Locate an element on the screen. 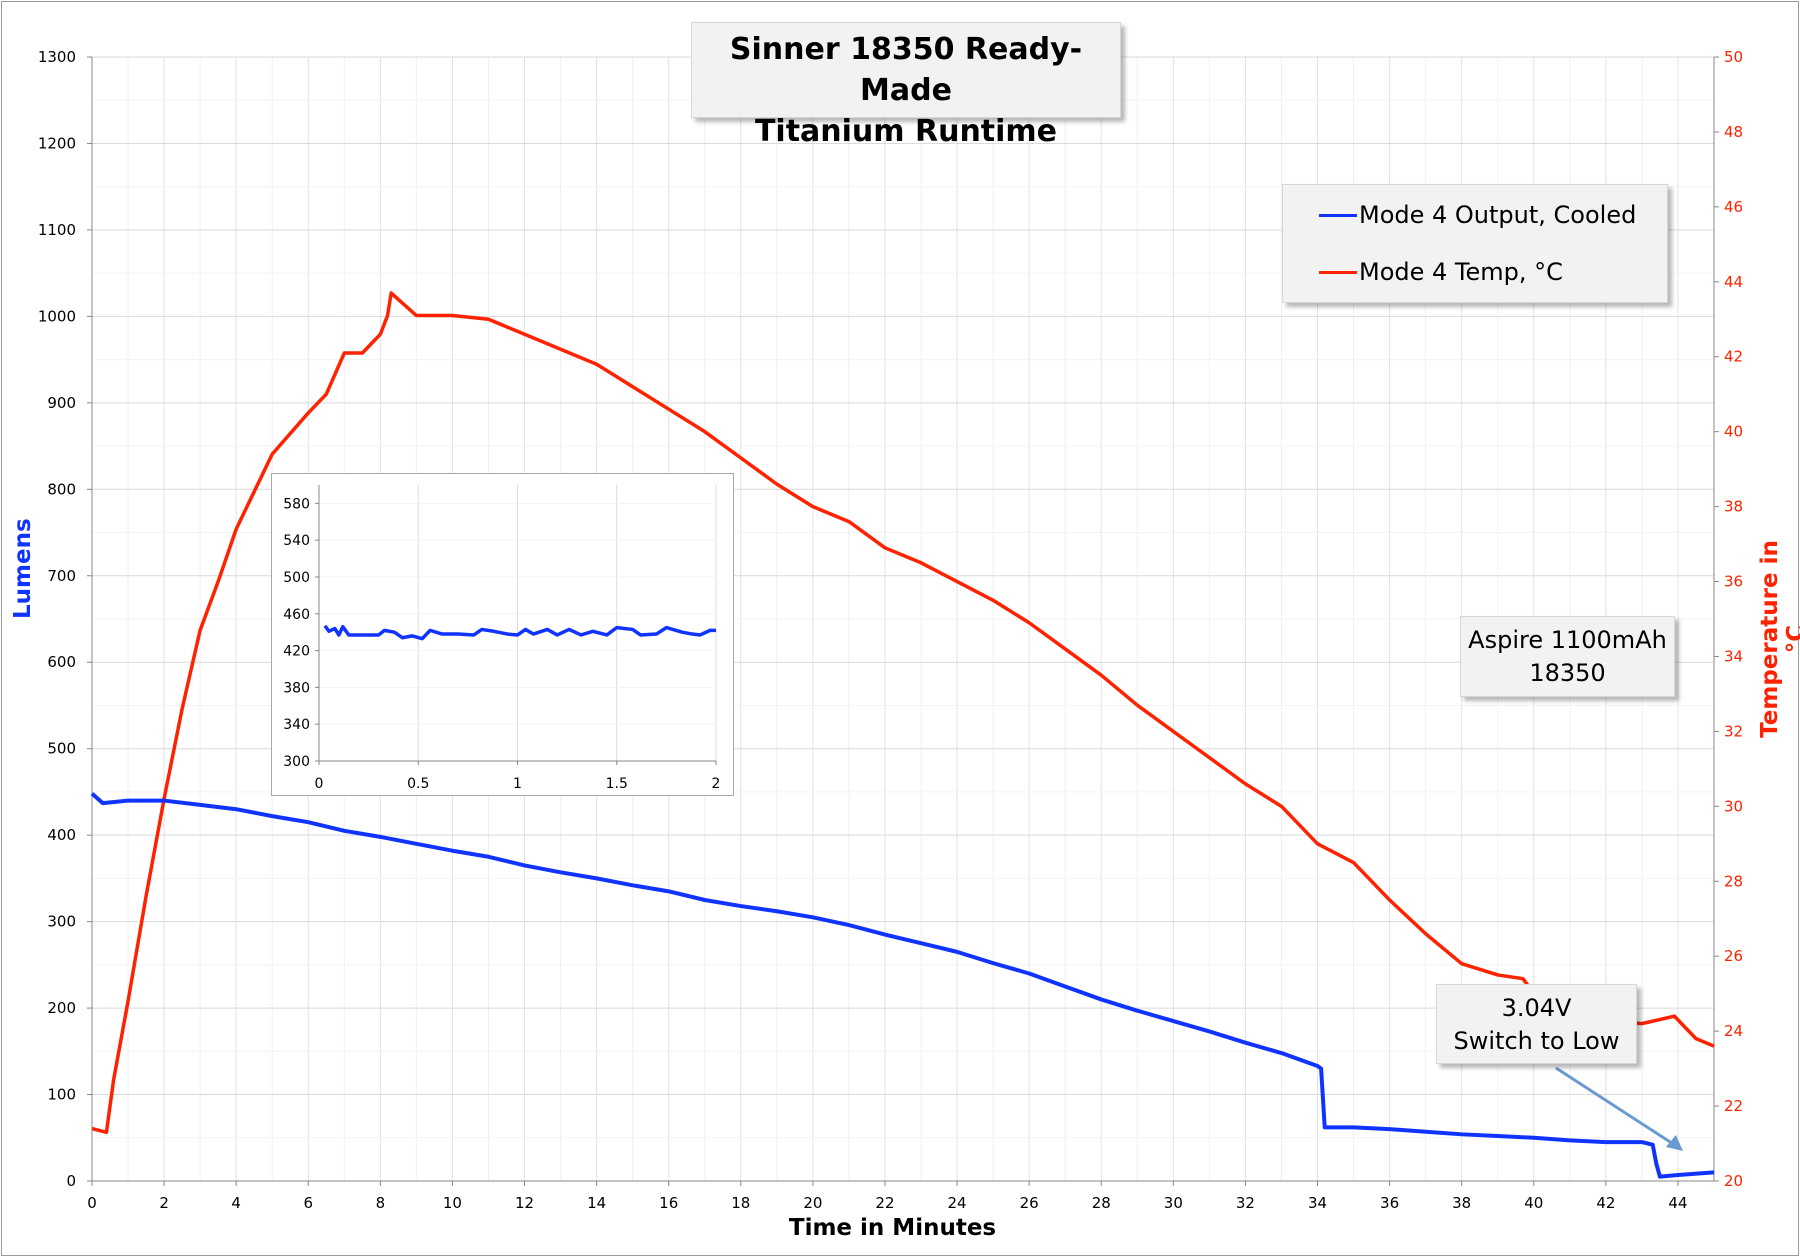  y-tick-label: 100 is located at coordinates (61, 1095).